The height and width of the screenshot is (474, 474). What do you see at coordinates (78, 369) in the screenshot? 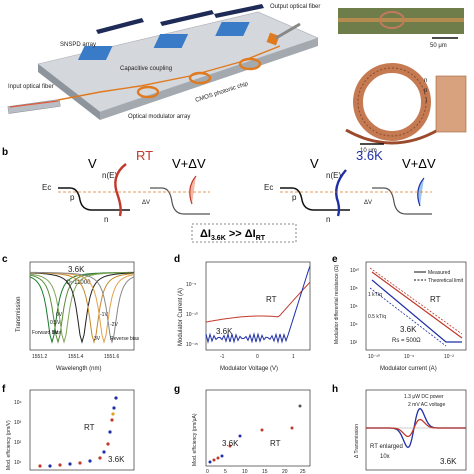
I see `panel-c-xlabel: Wavelength (nm)` at bounding box center [78, 369].